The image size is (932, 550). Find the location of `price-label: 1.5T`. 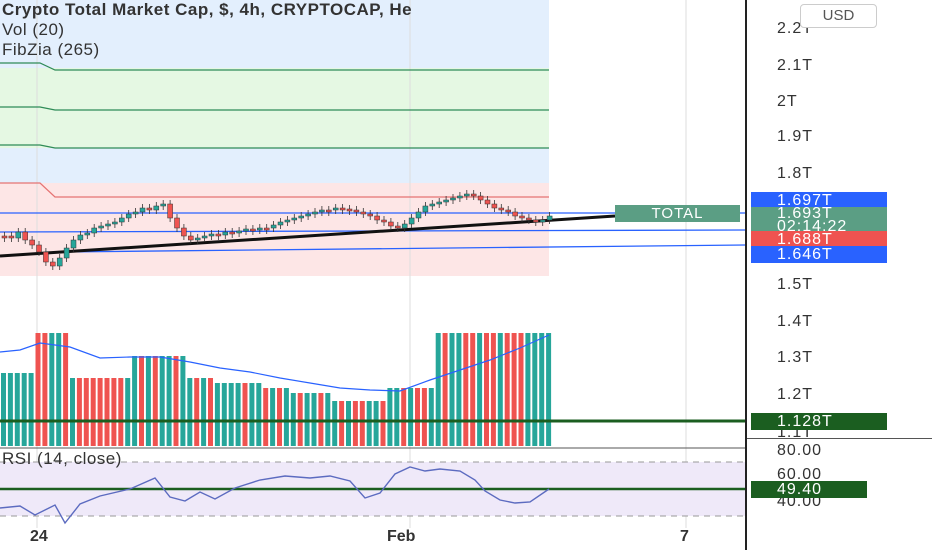

price-label: 1.5T is located at coordinates (795, 284).